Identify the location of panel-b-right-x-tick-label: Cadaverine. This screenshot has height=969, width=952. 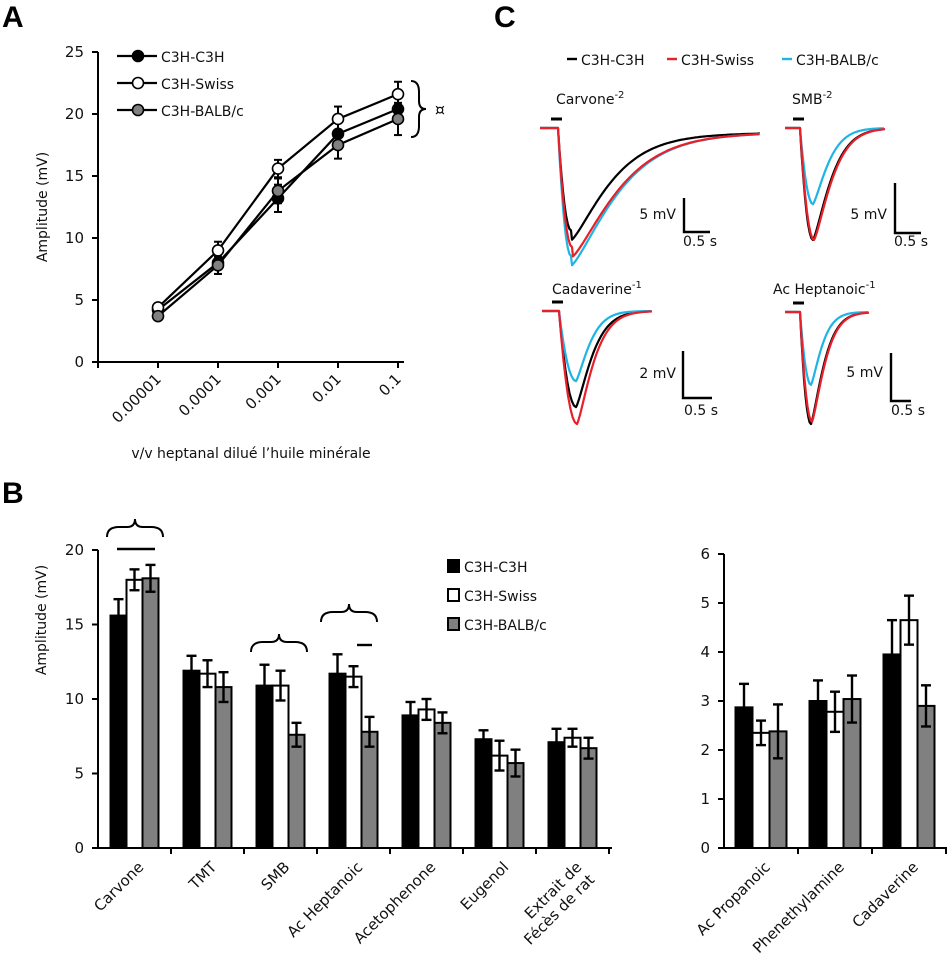
(885, 894).